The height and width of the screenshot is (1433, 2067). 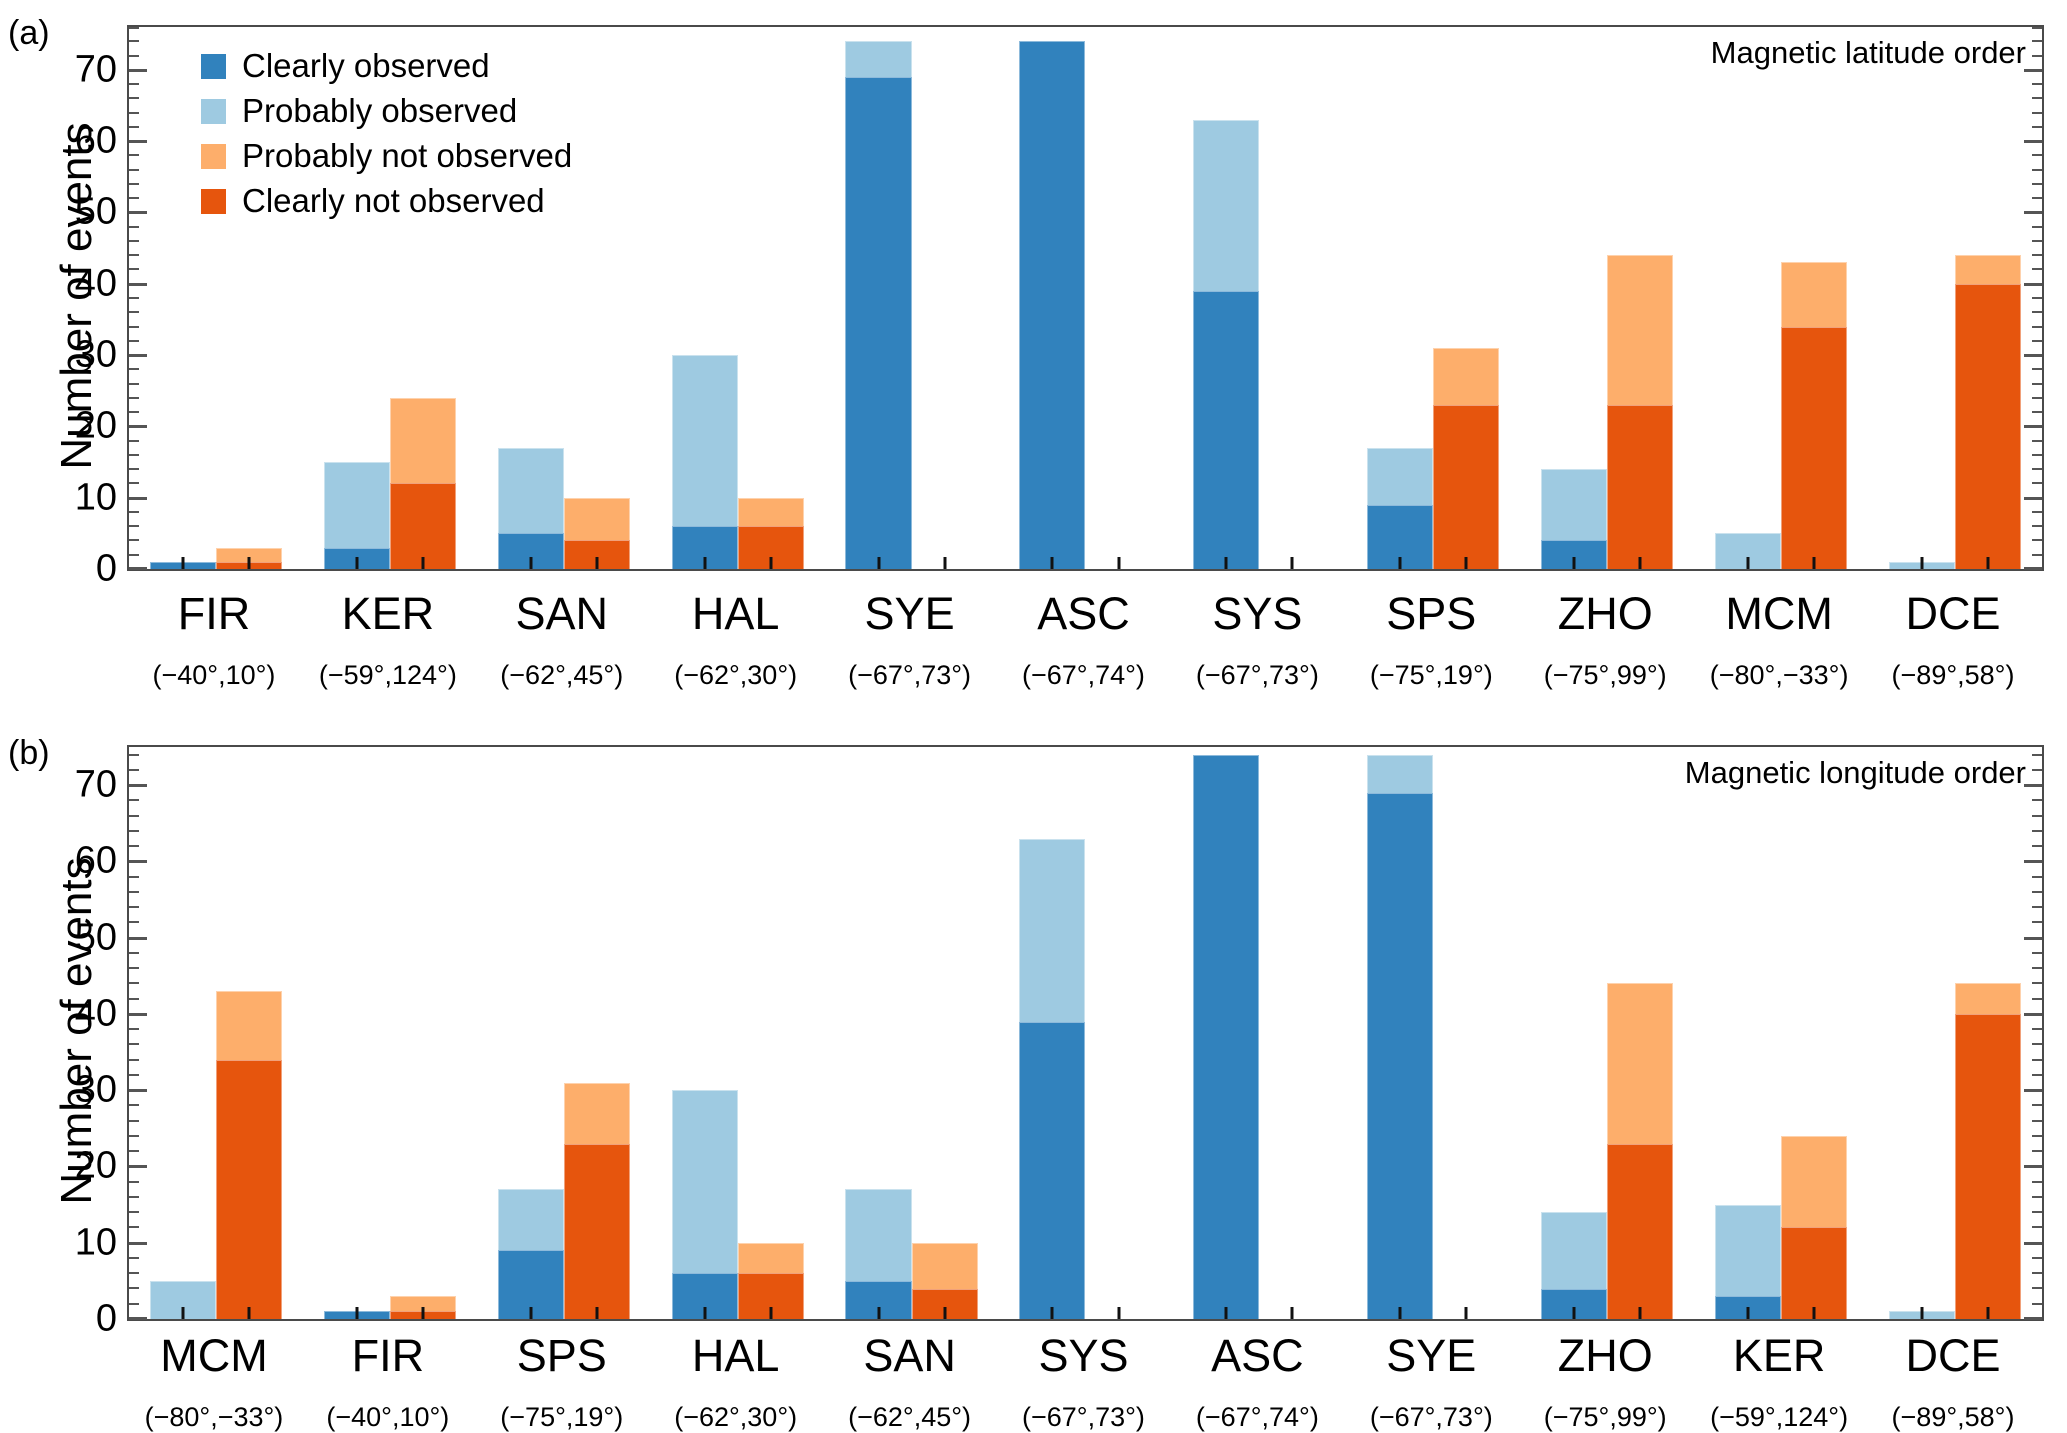 I want to click on bar-segment-probably_observed-SPS, so click(x=1400, y=476).